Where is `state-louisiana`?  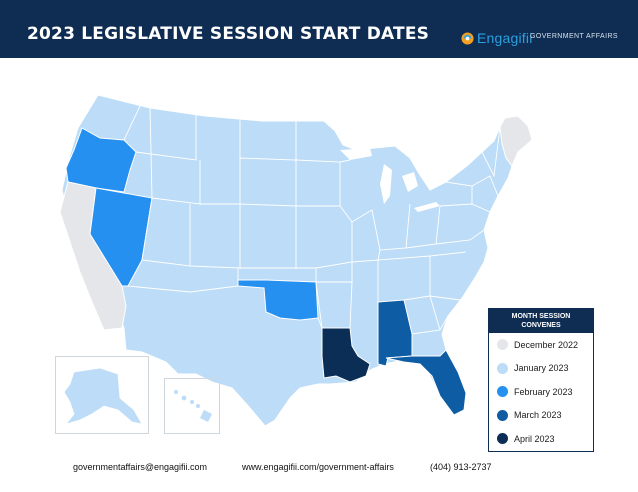
state-louisiana is located at coordinates (346, 355).